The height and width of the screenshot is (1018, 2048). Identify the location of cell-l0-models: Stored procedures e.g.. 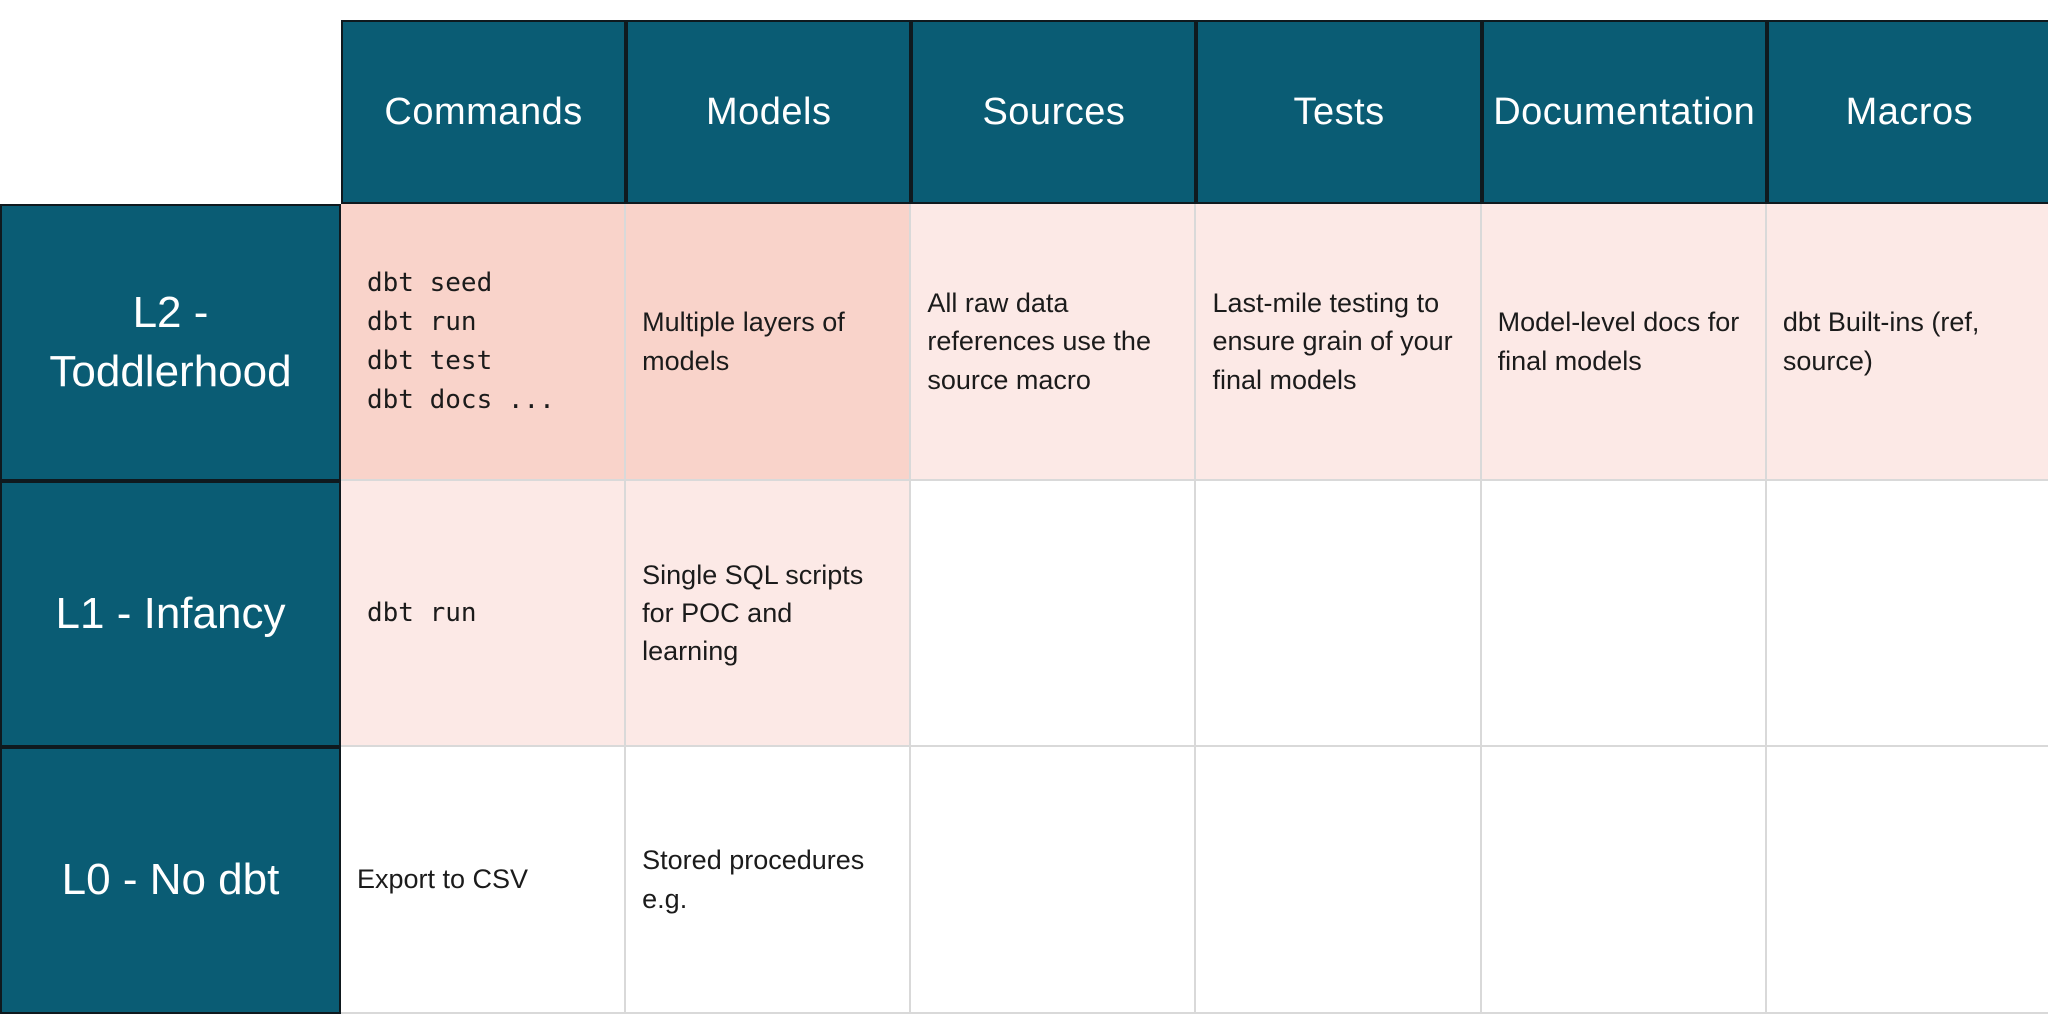
(769, 880).